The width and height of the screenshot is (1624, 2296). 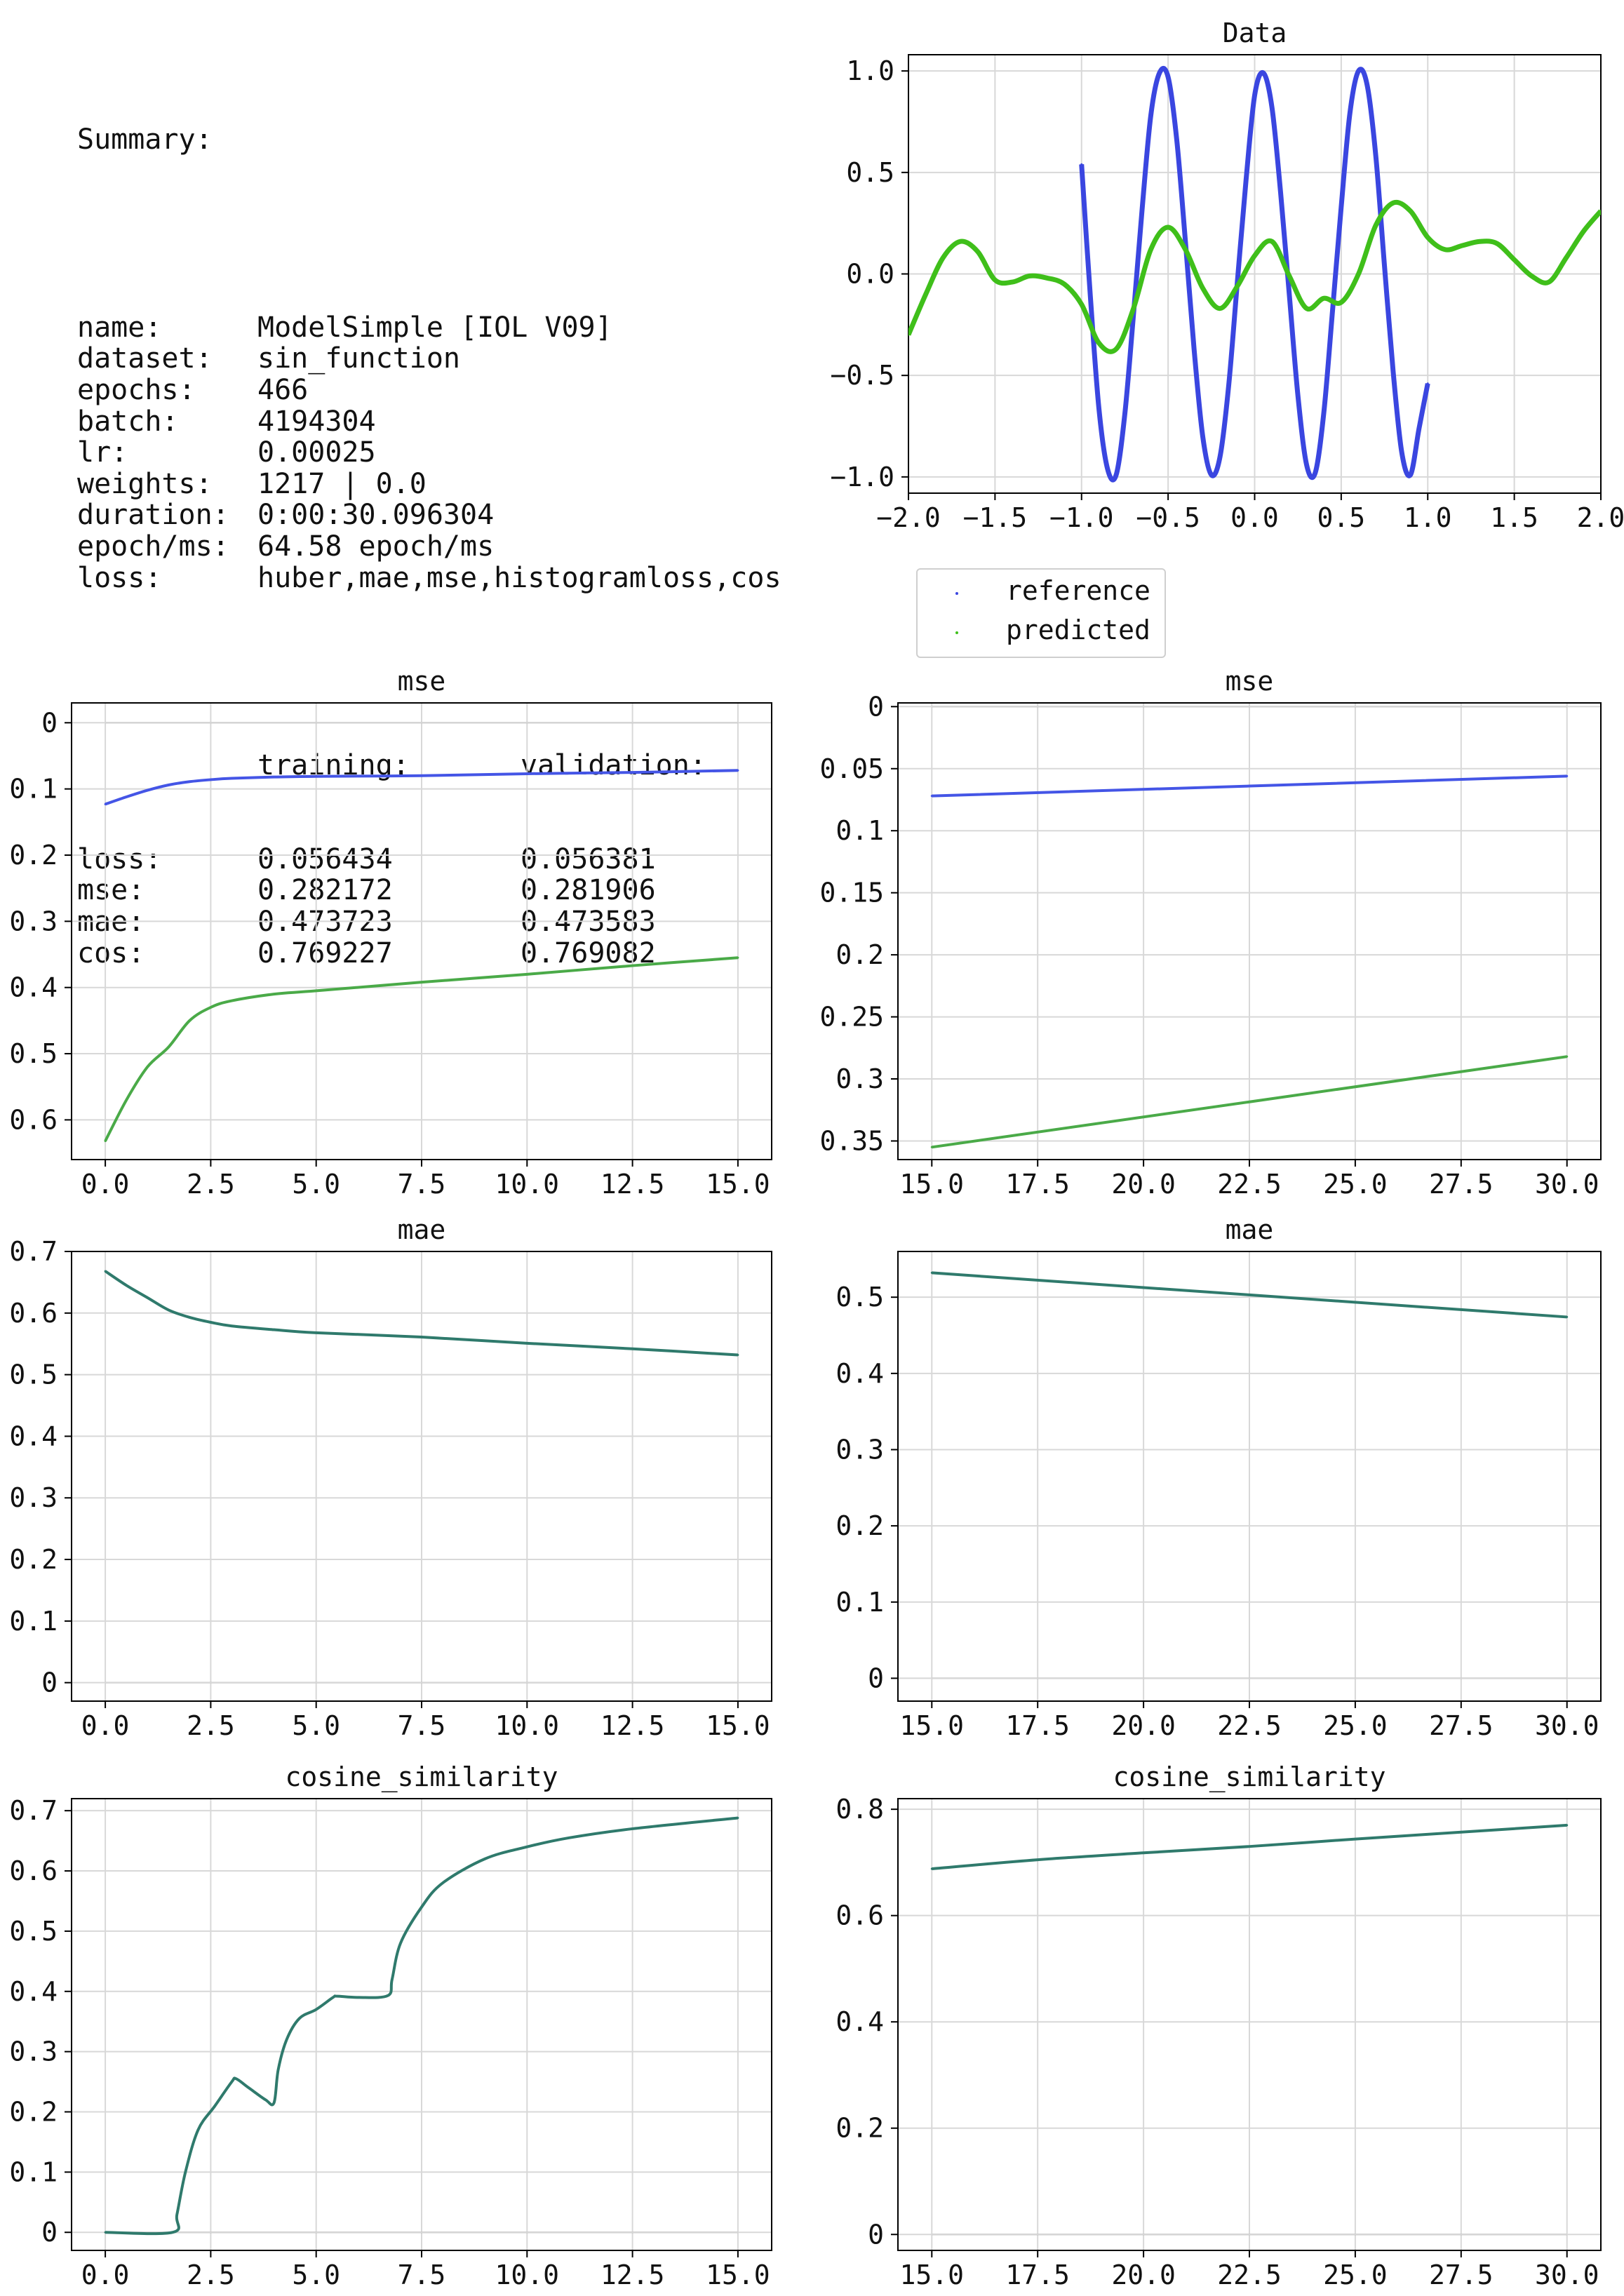 What do you see at coordinates (862, 375) in the screenshot?
I see `y-tick-label: −0.5` at bounding box center [862, 375].